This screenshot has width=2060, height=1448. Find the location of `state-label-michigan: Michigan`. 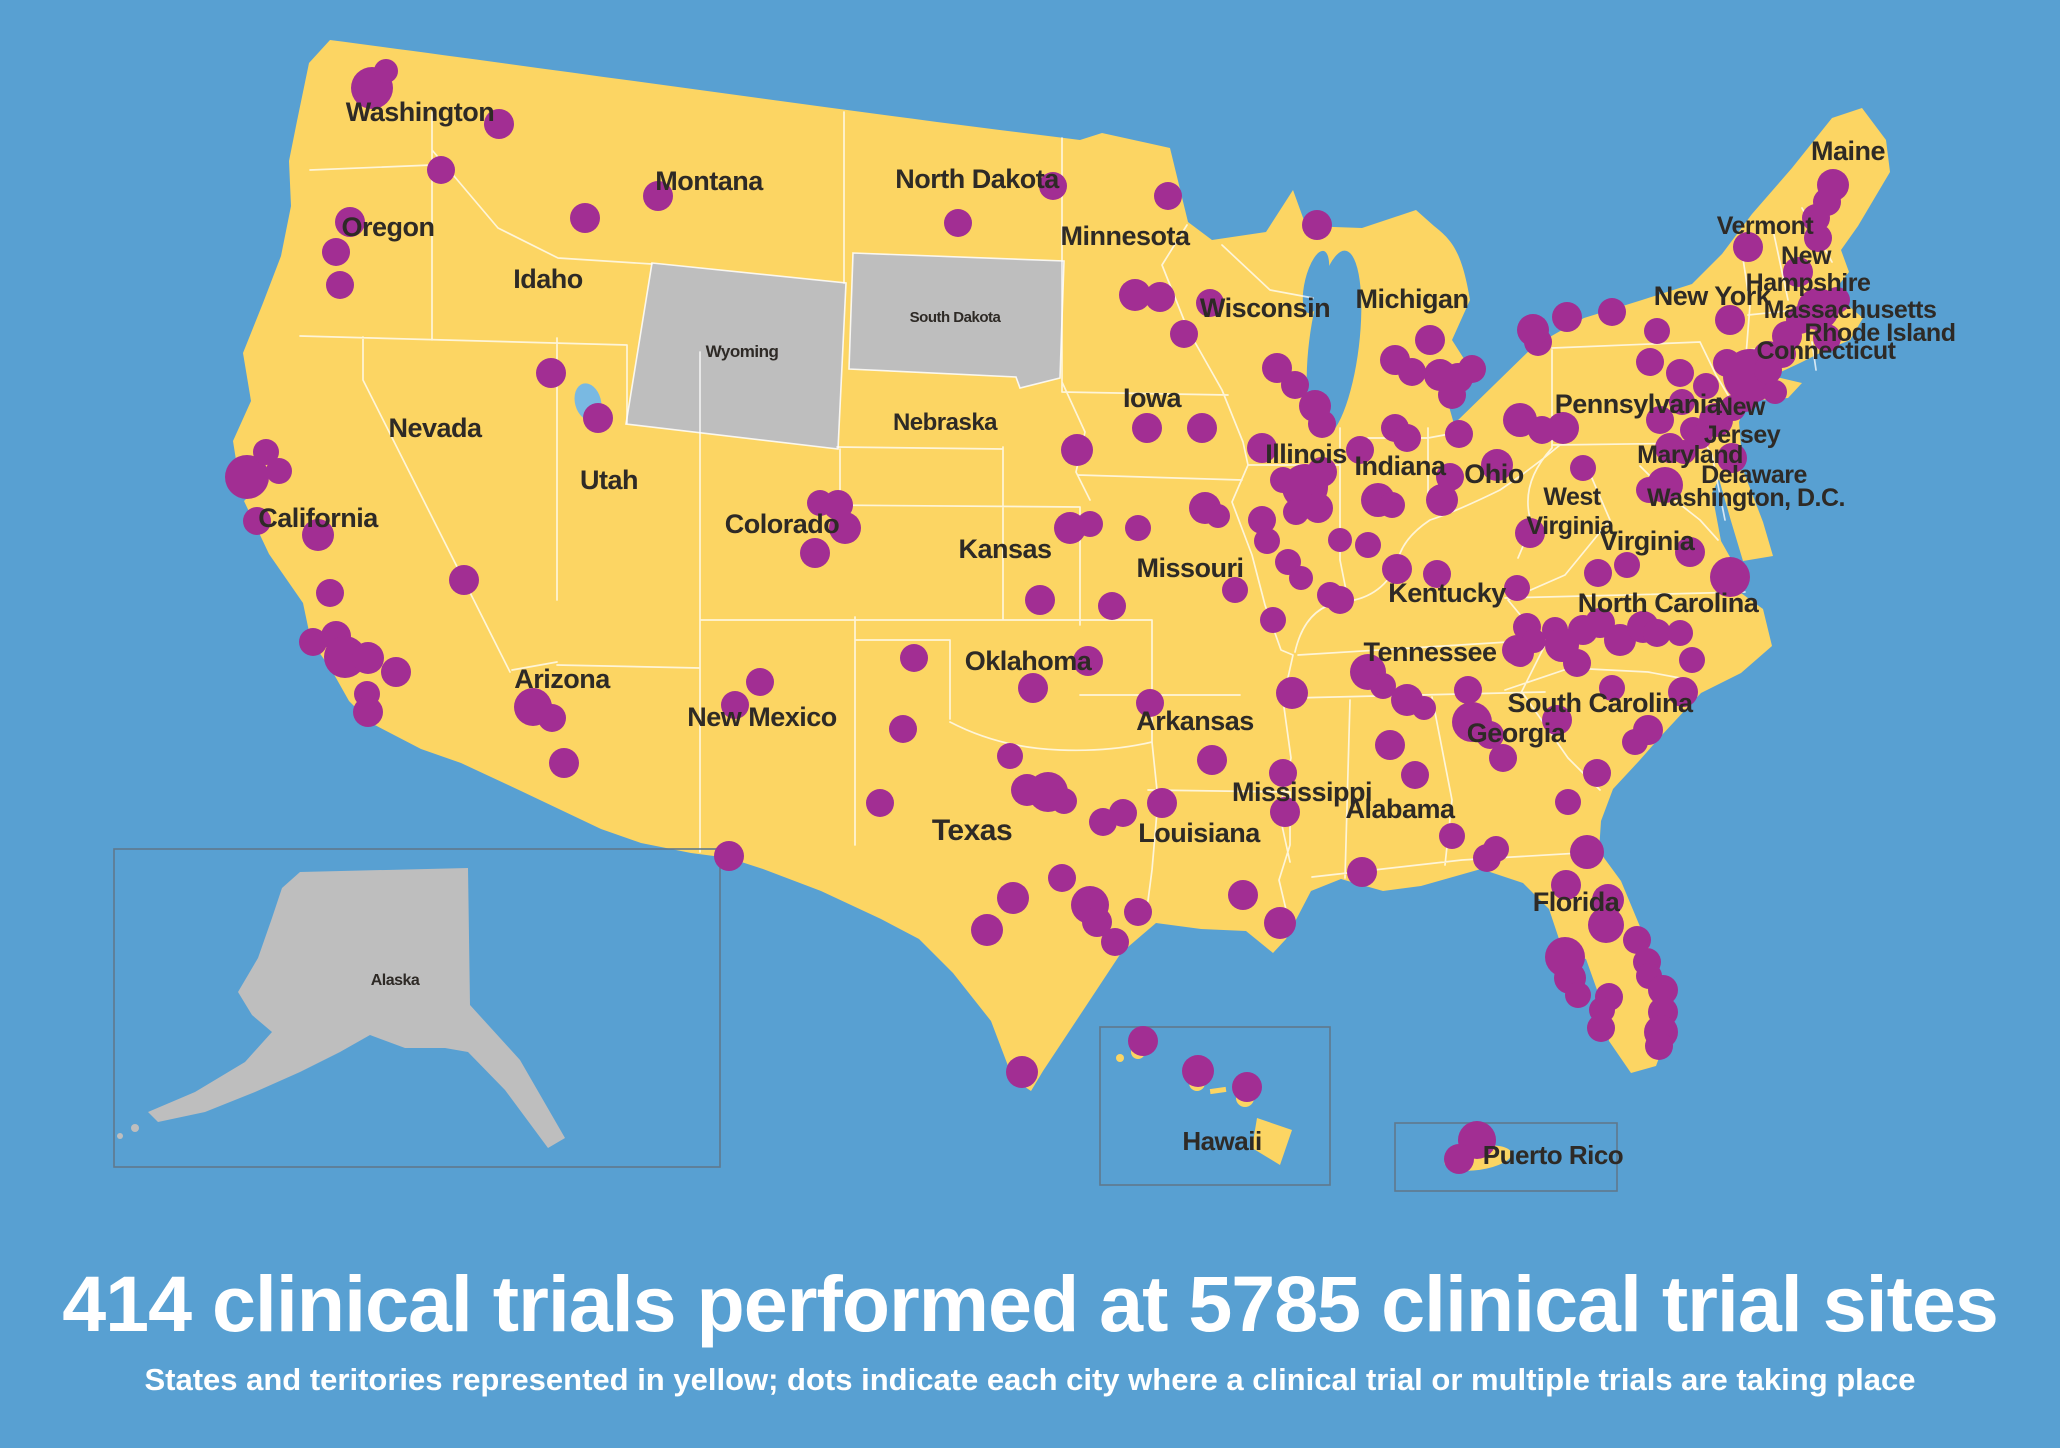

state-label-michigan: Michigan is located at coordinates (1411, 299).